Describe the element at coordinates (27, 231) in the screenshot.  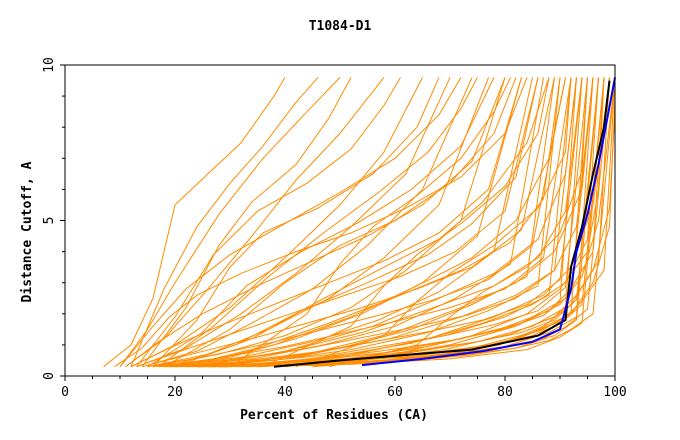
I see `y-axis-label: Distance Cutoff, A` at that location.